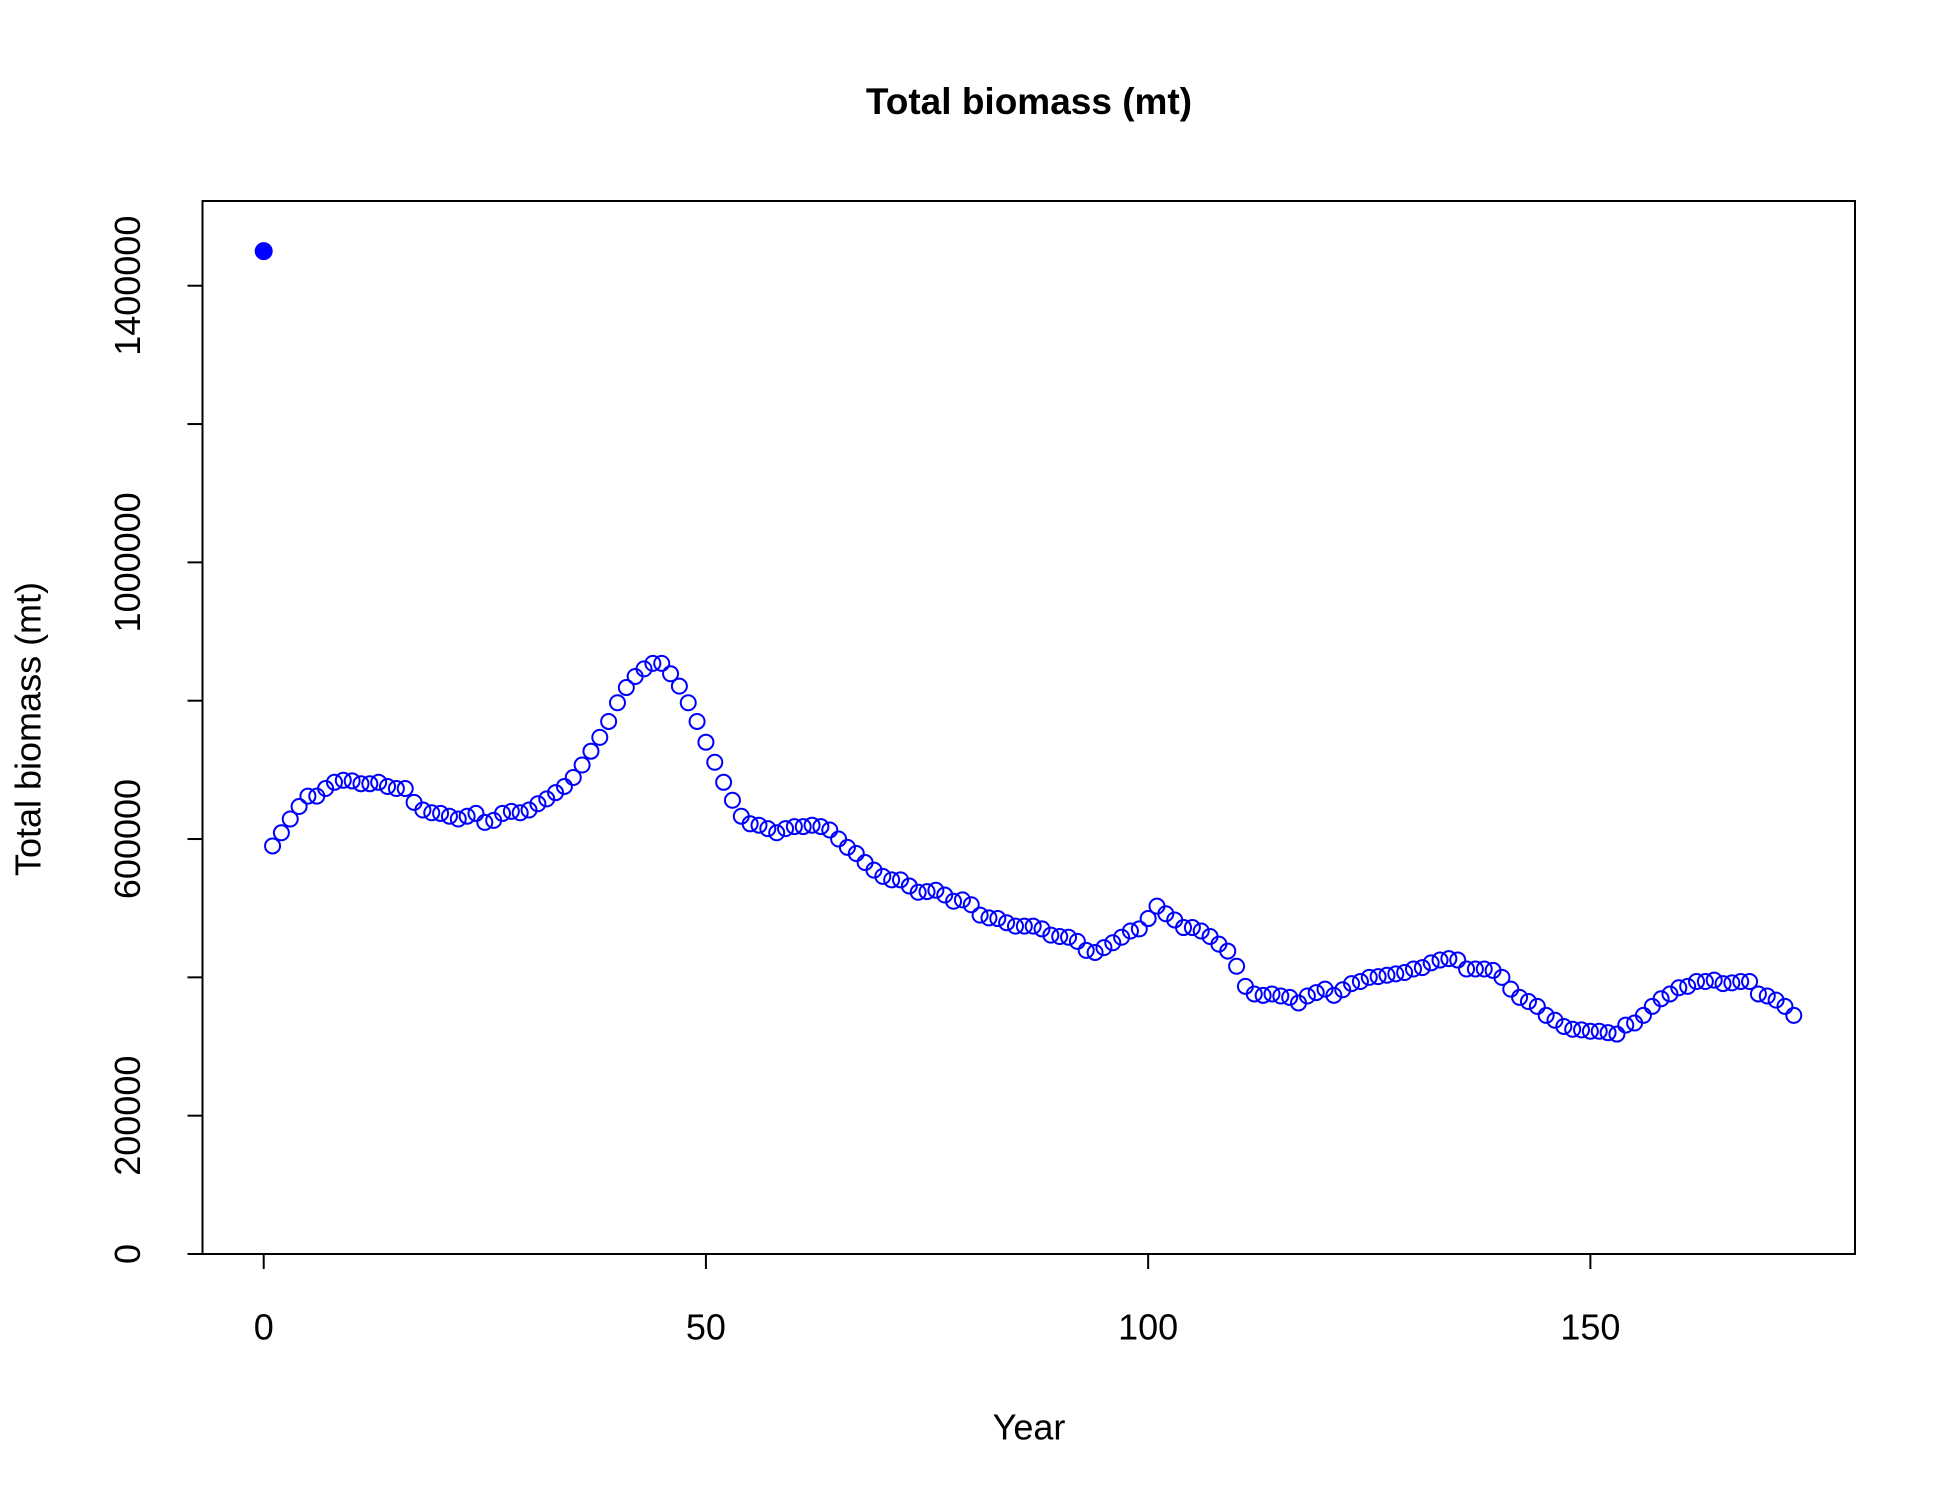 The height and width of the screenshot is (1500, 1950). What do you see at coordinates (127, 1254) in the screenshot?
I see `y-tick-label: 0` at bounding box center [127, 1254].